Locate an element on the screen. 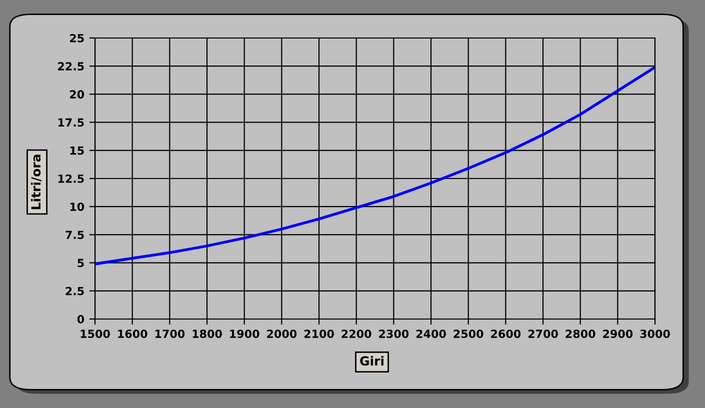 The image size is (705, 408). y-tick-label: 2.5 is located at coordinates (75, 291).